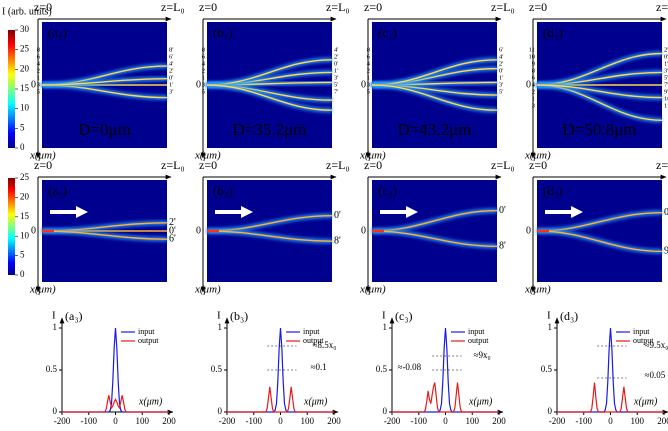 Image resolution: width=668 pixels, height=431 pixels. I want to click on panel-label: (c₂), so click(387, 190).